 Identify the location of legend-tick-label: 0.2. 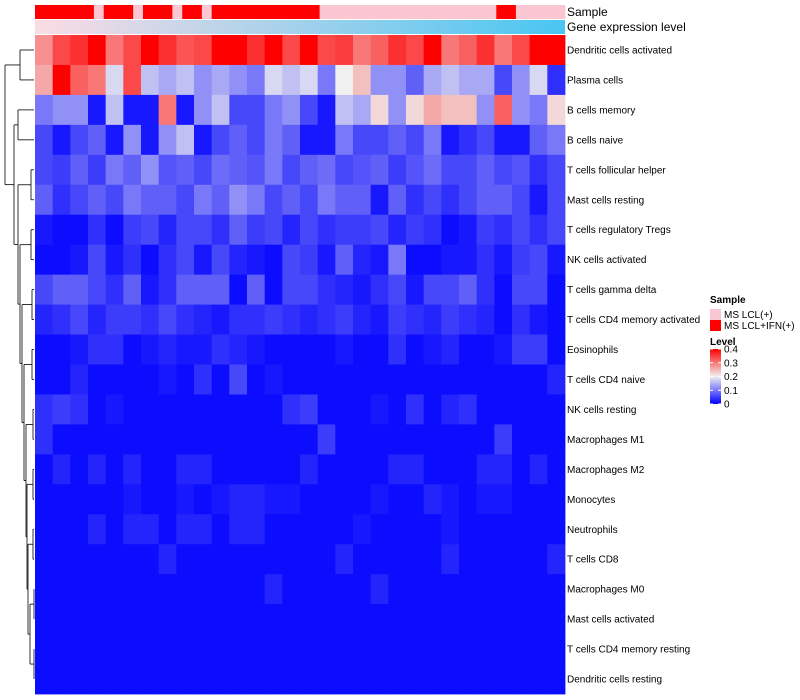
(731, 377).